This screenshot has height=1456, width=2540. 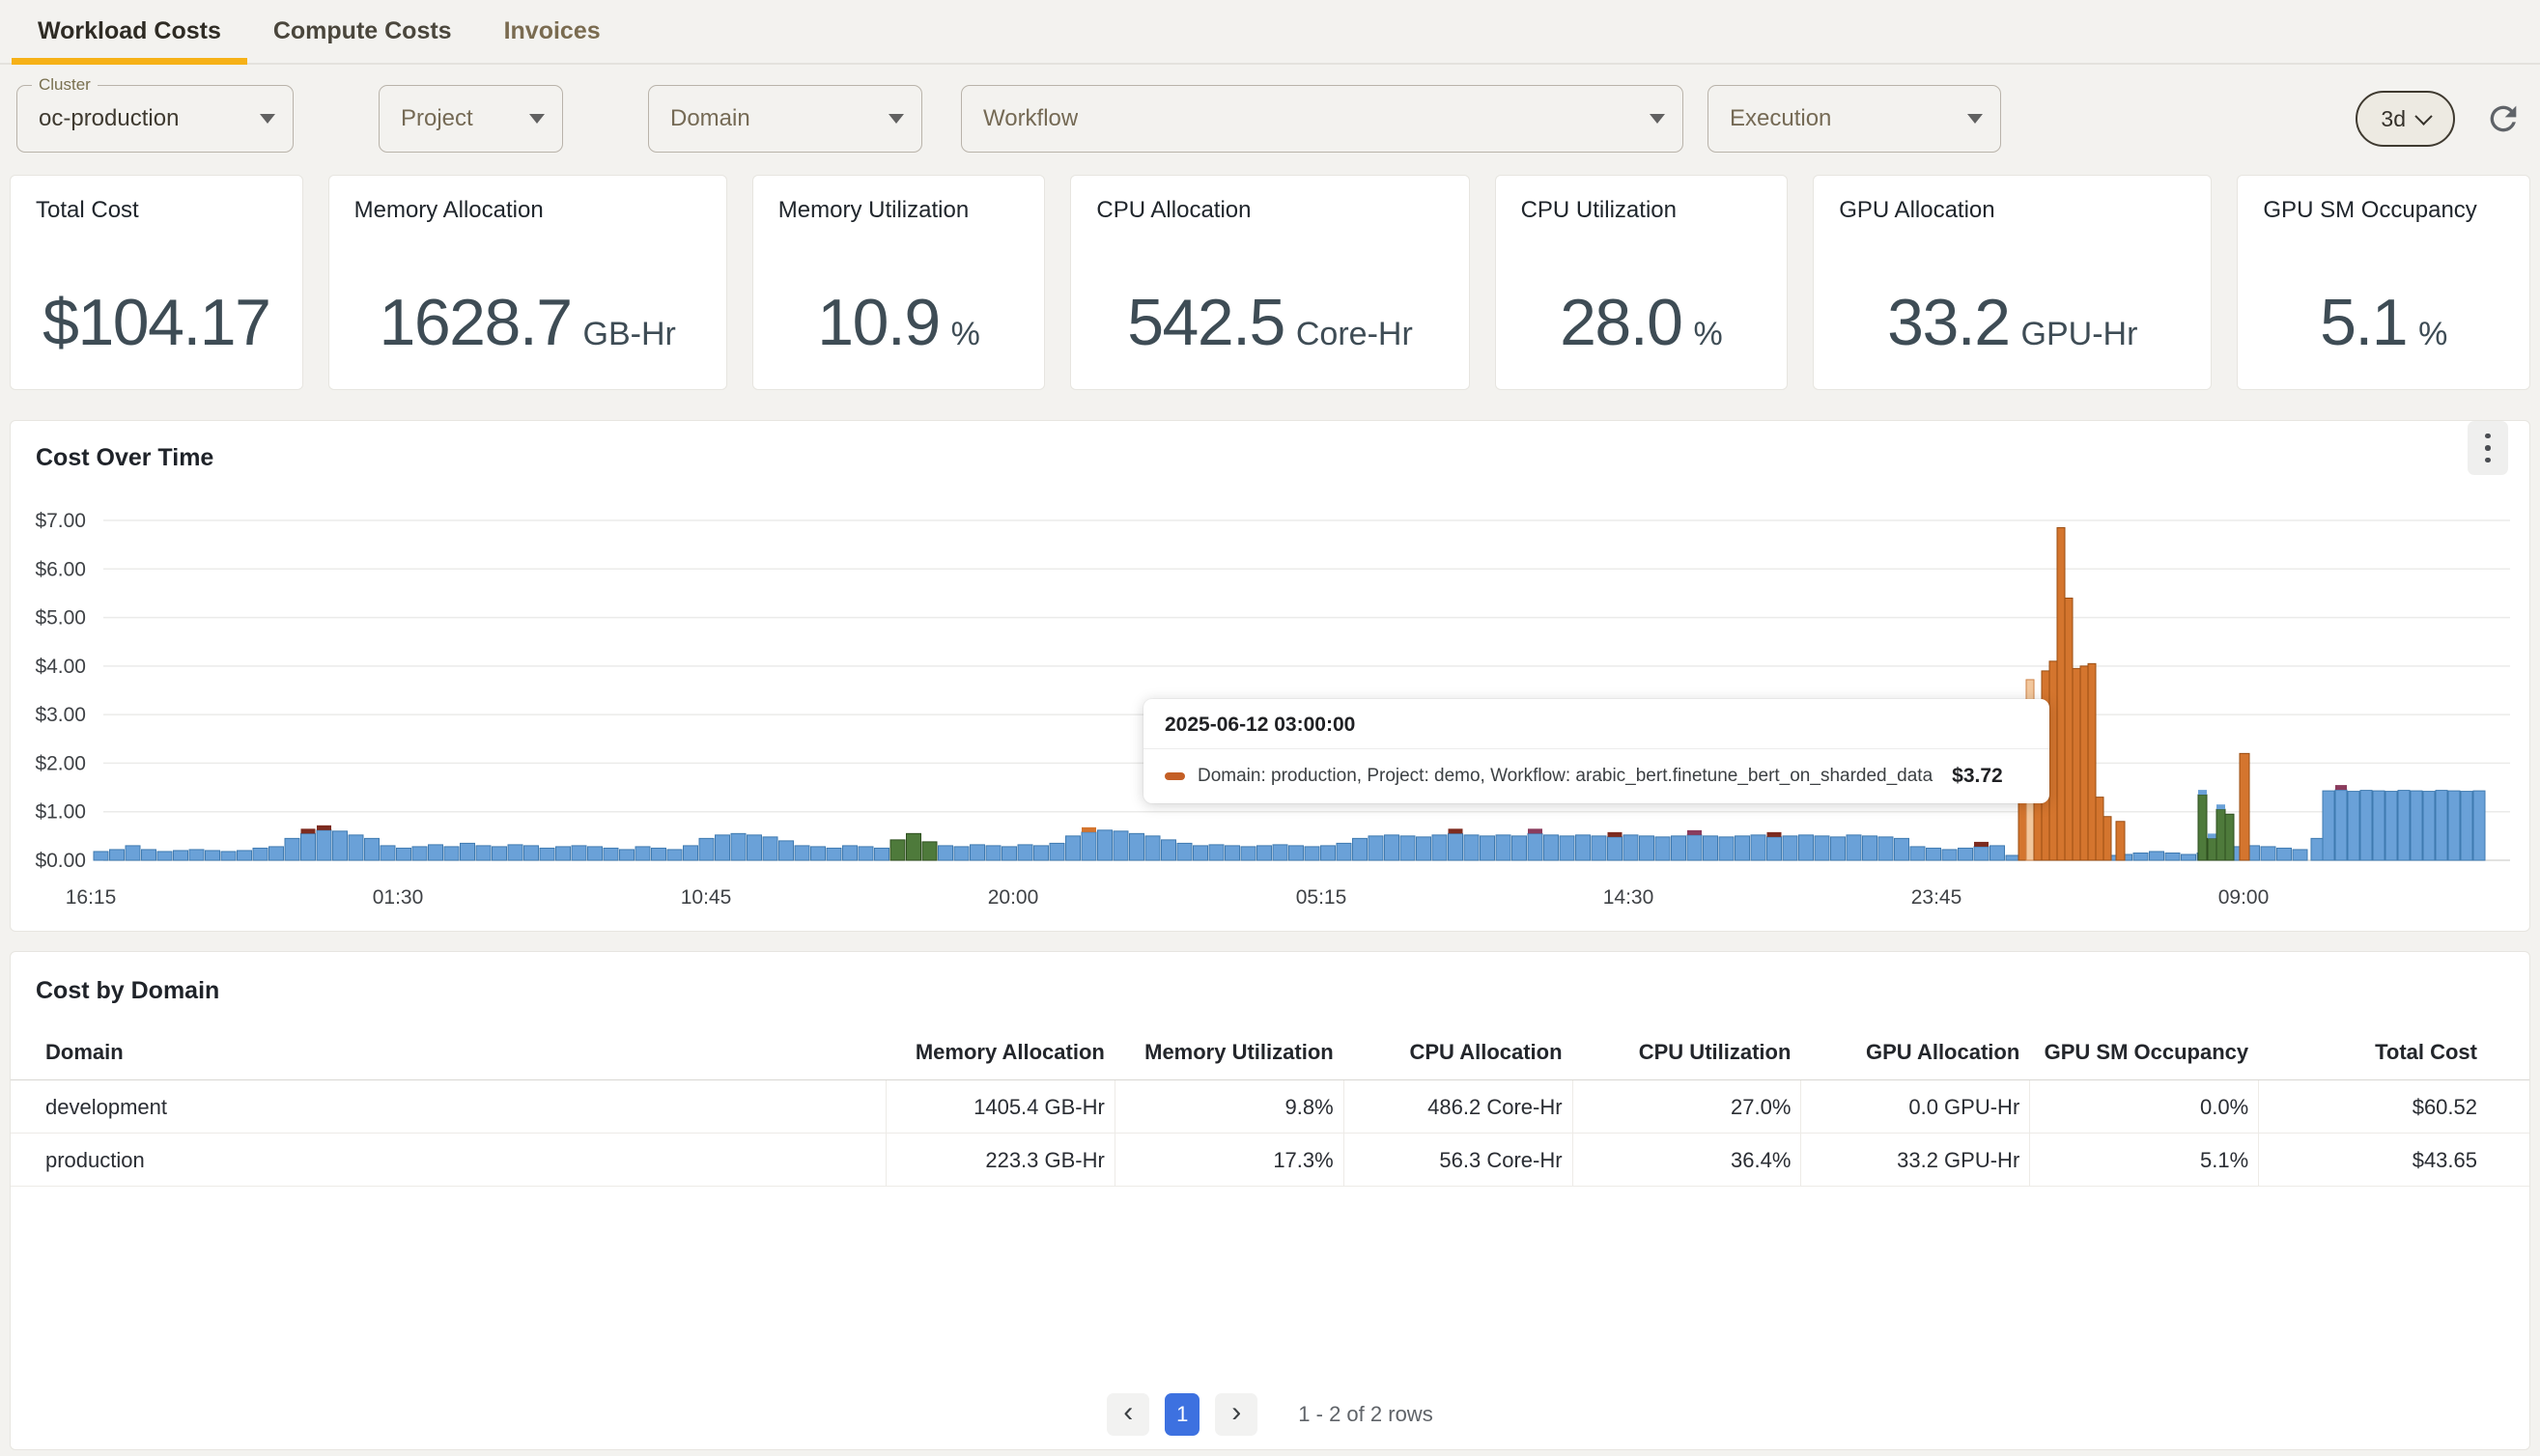 I want to click on cluster-select-label: Cluster, so click(x=65, y=85).